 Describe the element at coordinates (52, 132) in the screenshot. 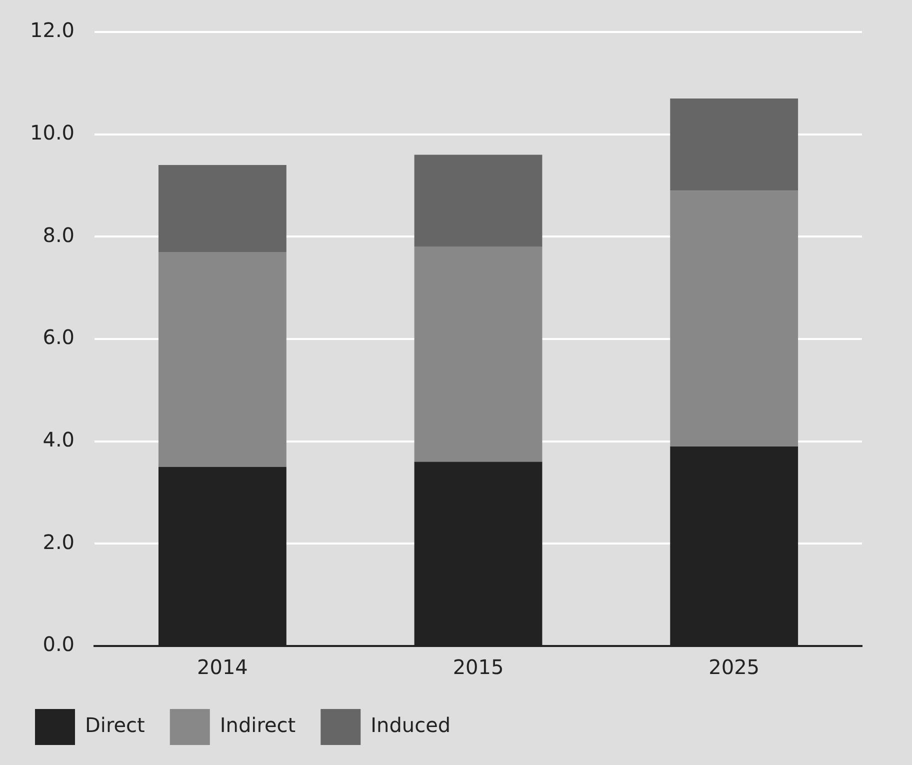

I see `y-tick-label: 10.0` at that location.